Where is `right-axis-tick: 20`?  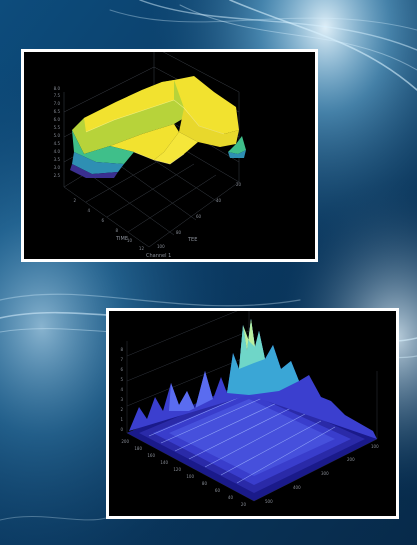 right-axis-tick: 20 is located at coordinates (239, 184).